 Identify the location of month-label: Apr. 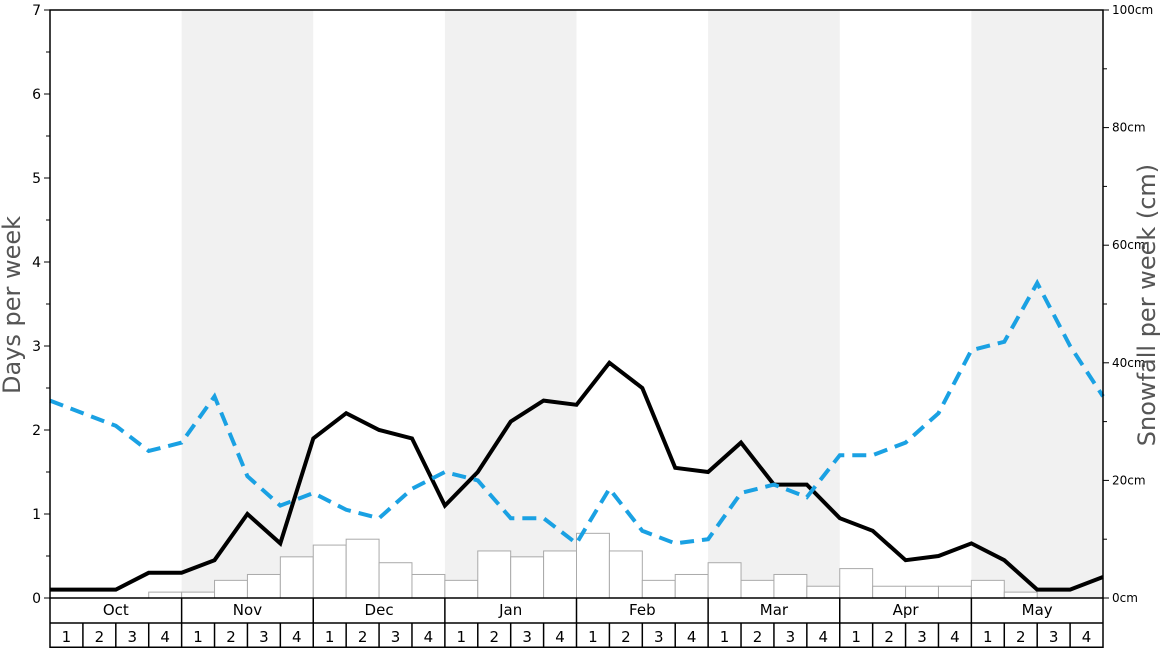
(906, 610).